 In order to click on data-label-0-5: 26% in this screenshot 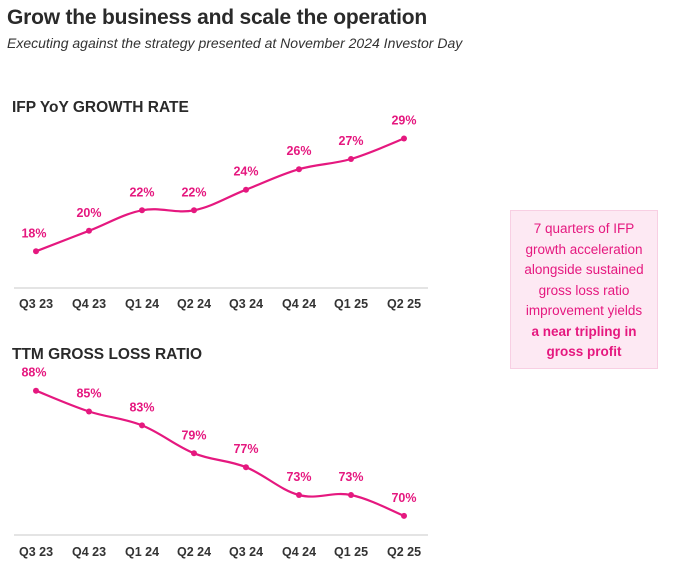, I will do `click(298, 151)`.